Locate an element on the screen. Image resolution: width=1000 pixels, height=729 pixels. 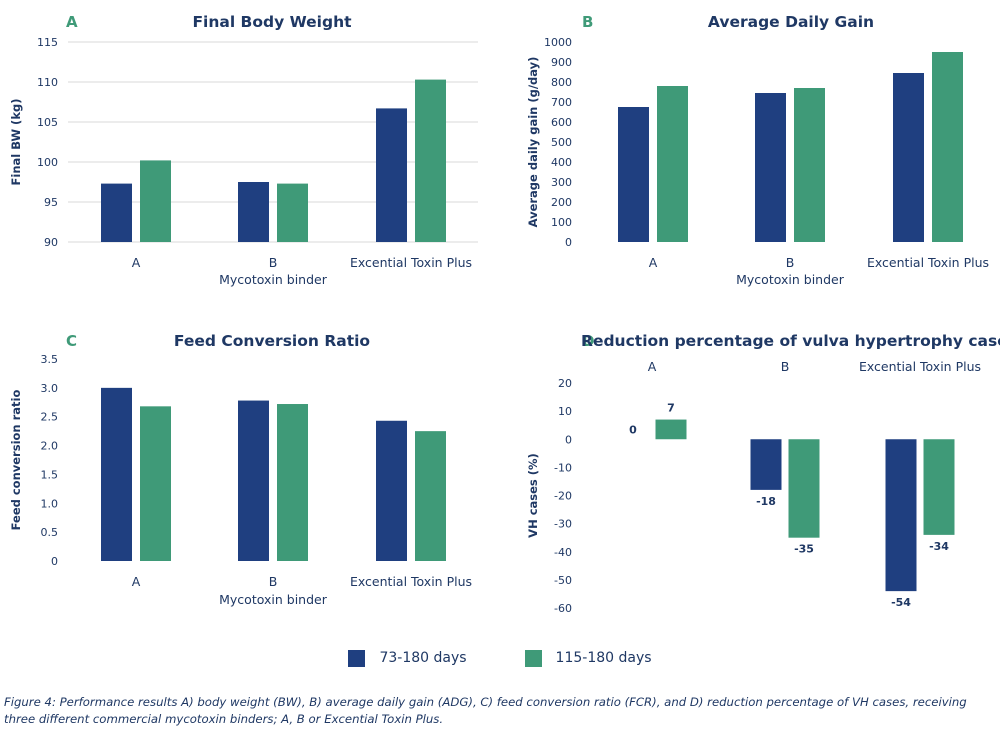
panel-d-category-label: B is located at coordinates (785, 366).